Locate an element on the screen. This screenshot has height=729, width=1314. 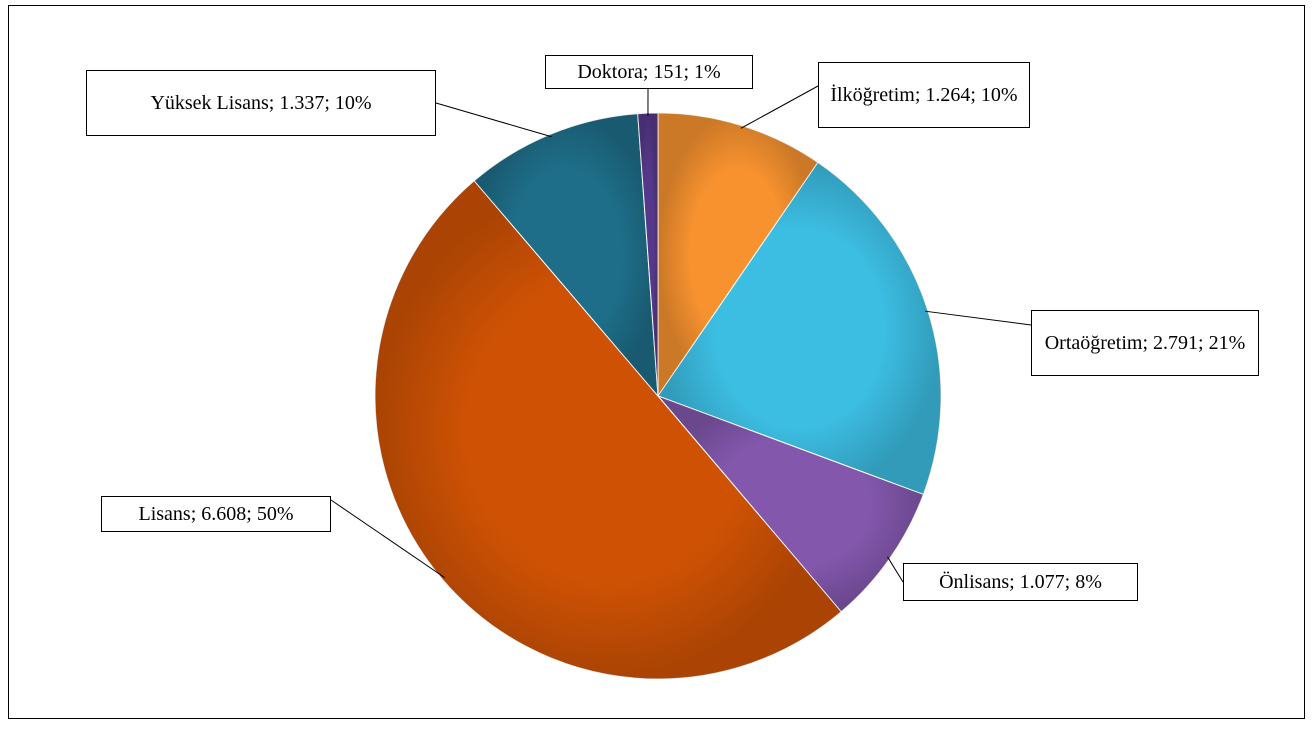
data-label: Ortaöğretim; 2.791; 21% is located at coordinates (1145, 343).